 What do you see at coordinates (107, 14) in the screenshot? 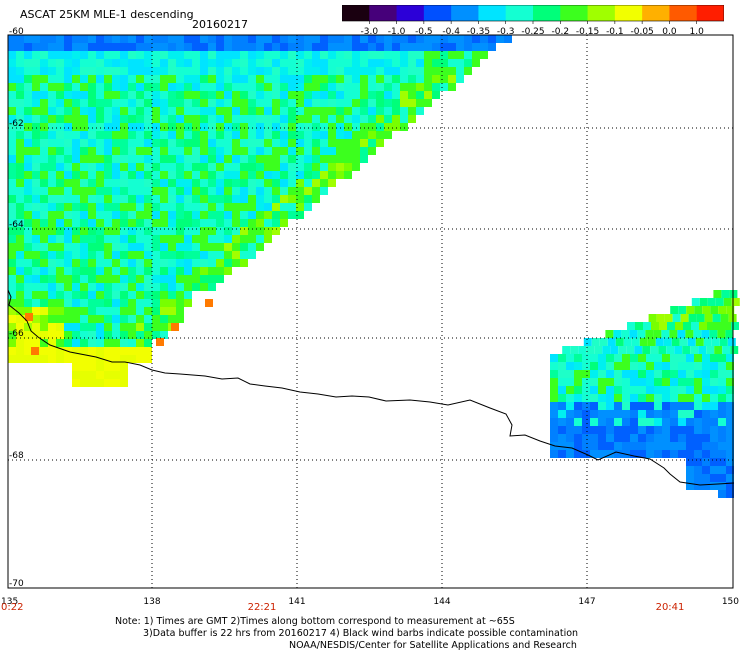
I see `map-title: ASCAT 25KM MLE-1 descending` at bounding box center [107, 14].